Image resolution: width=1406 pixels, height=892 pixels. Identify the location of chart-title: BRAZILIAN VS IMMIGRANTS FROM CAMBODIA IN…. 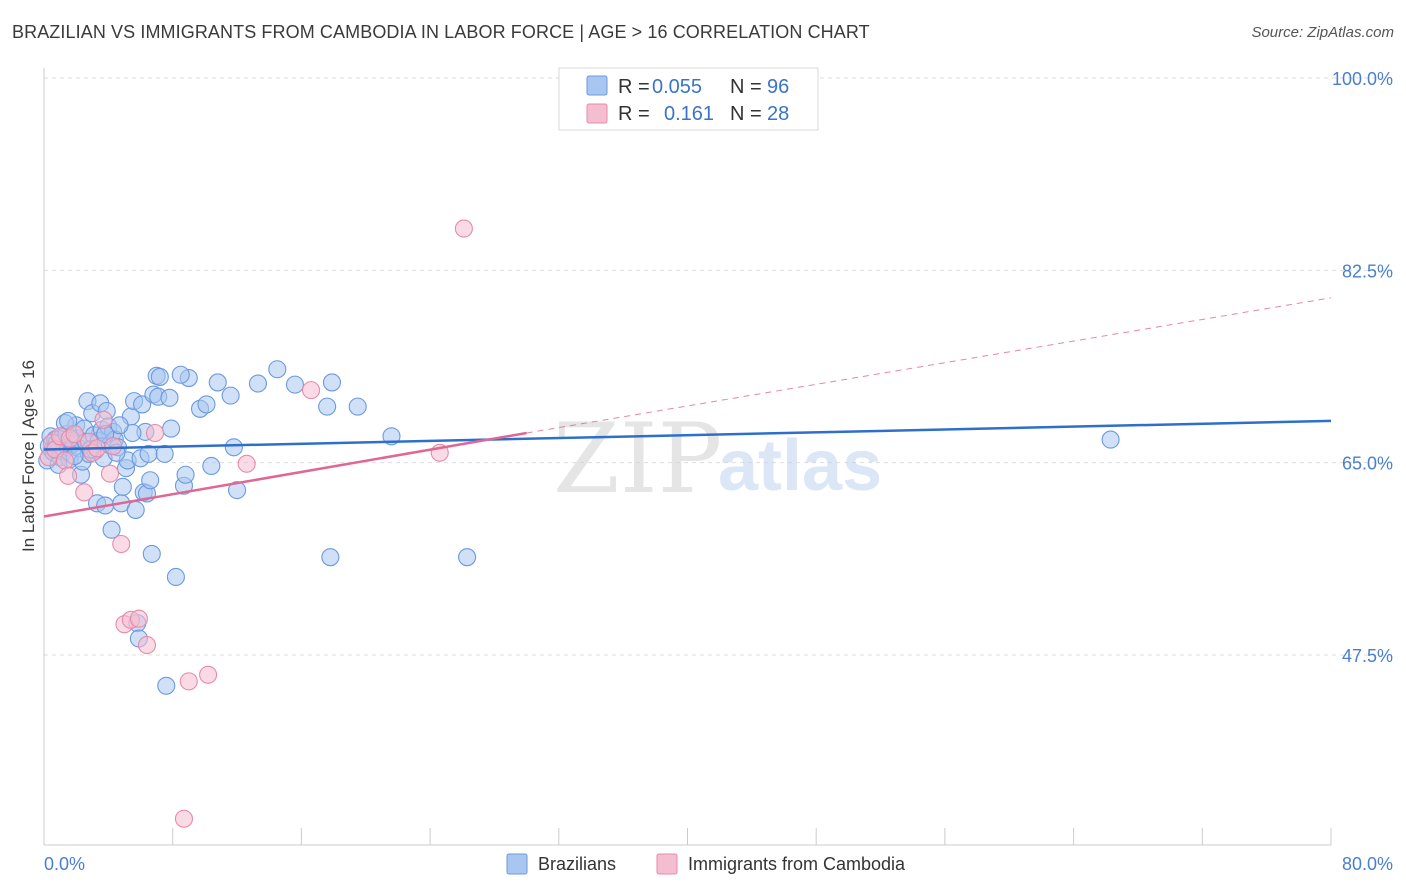
(441, 32).